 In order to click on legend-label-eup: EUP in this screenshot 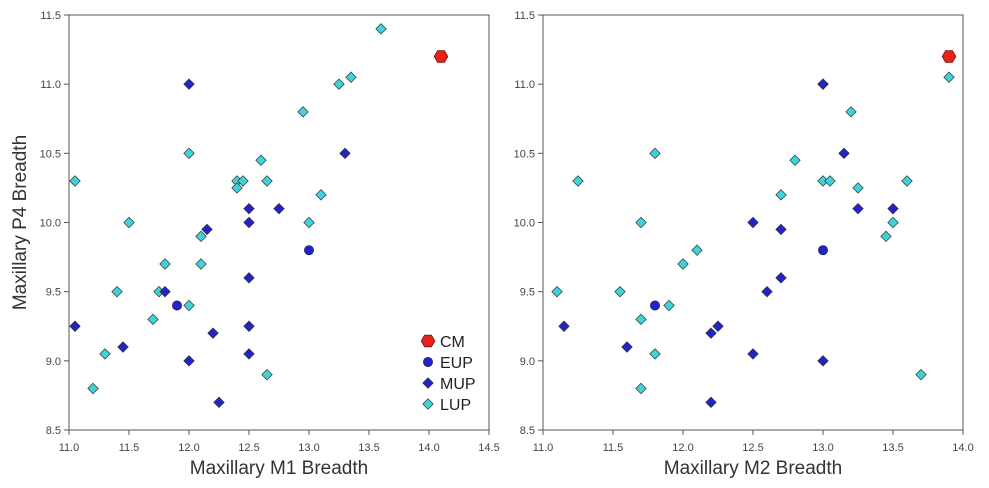, I will do `click(456, 363)`.